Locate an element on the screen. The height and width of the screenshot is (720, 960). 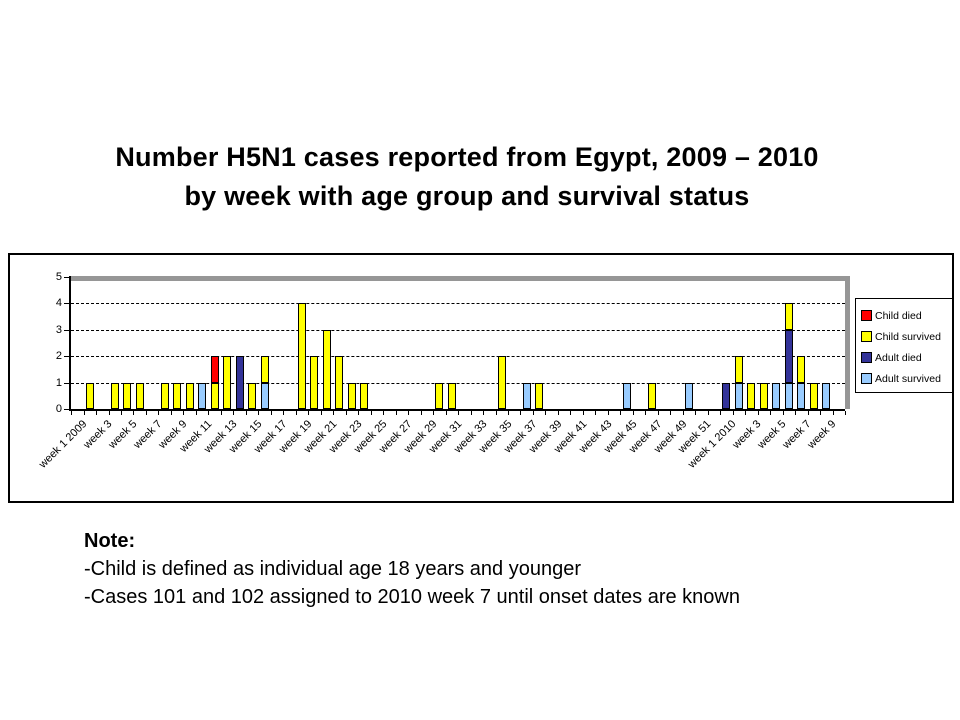
legend-item-child-died: Child died is located at coordinates (906, 315).